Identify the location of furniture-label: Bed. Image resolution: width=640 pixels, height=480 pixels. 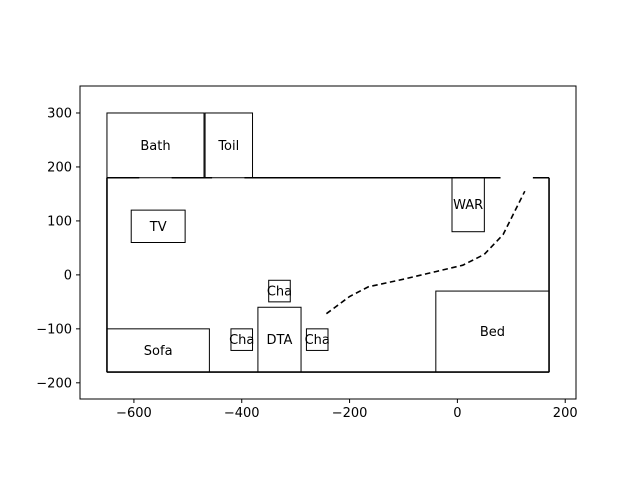
(492, 332).